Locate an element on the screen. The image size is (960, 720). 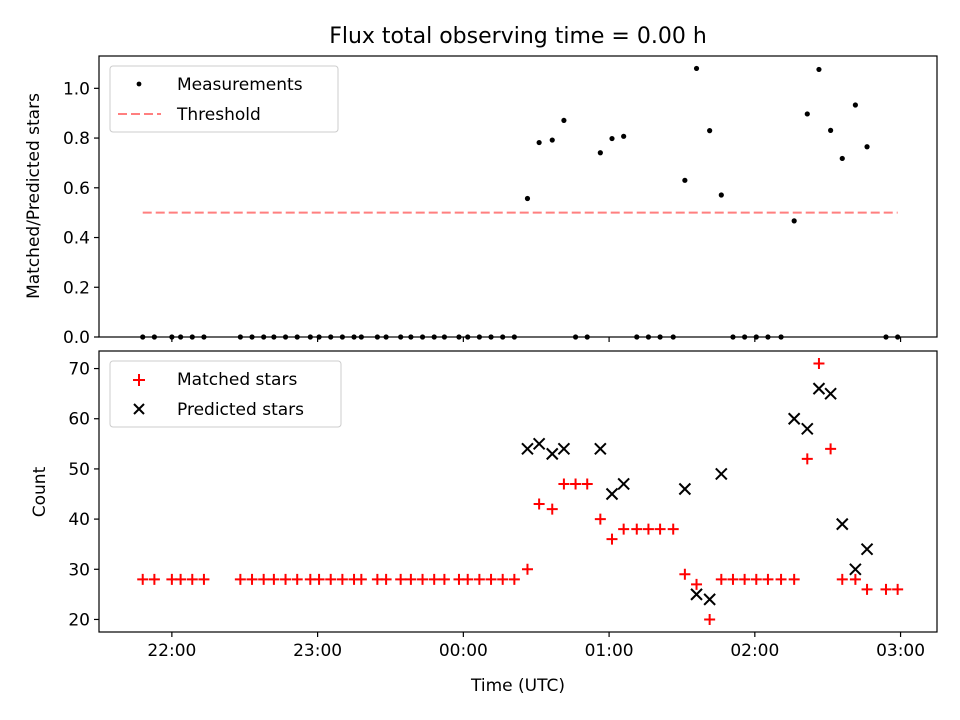
top-legend-frame is located at coordinates (224, 99).